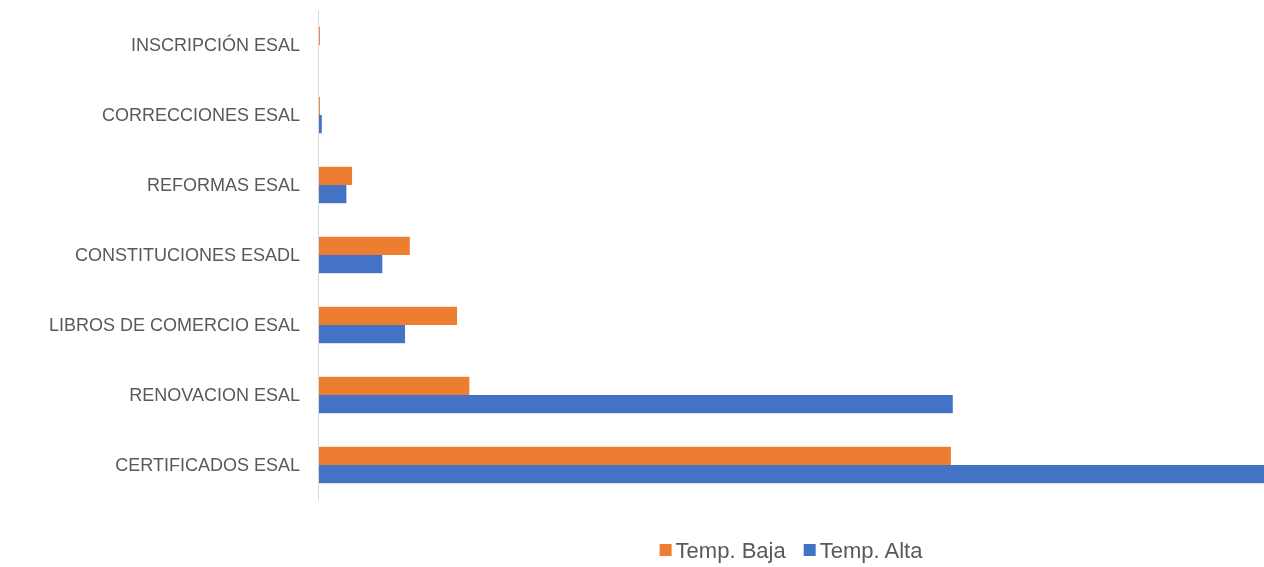  I want to click on y-tick-label: LIBROS DE COMERCIO ESAL, so click(174, 324).